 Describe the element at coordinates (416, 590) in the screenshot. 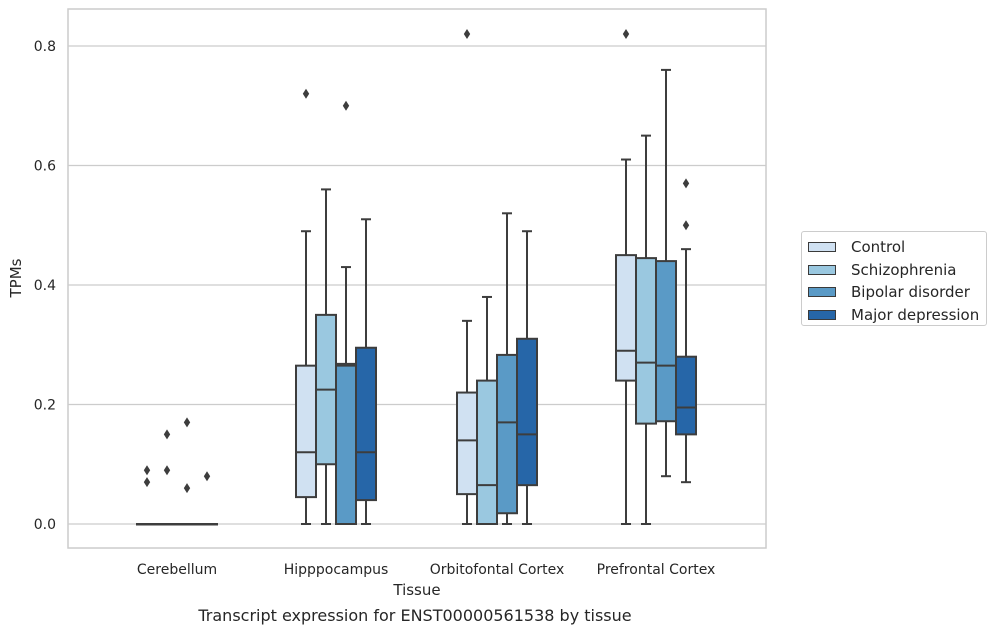

I see `x-axis-label: Tissue` at that location.